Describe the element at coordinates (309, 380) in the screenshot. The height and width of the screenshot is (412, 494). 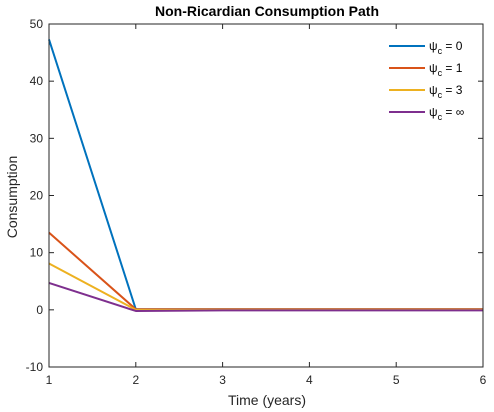
I see `x-tick-label: 4` at that location.